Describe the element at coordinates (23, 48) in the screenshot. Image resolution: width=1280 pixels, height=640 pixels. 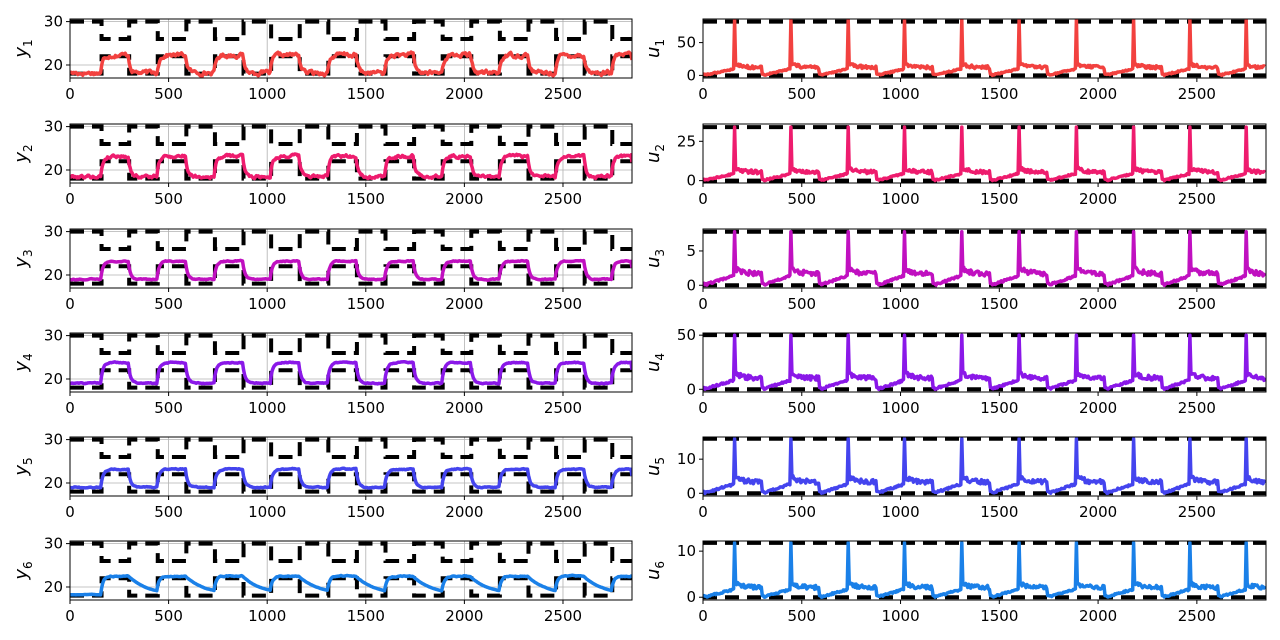
I see `y-axis-label: y1` at that location.